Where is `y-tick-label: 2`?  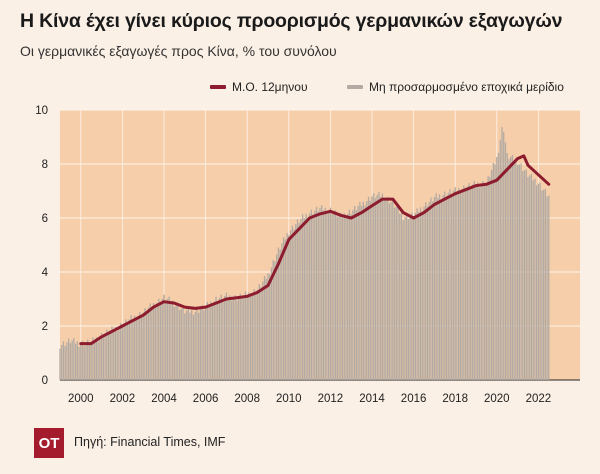 y-tick-label: 2 is located at coordinates (45, 327).